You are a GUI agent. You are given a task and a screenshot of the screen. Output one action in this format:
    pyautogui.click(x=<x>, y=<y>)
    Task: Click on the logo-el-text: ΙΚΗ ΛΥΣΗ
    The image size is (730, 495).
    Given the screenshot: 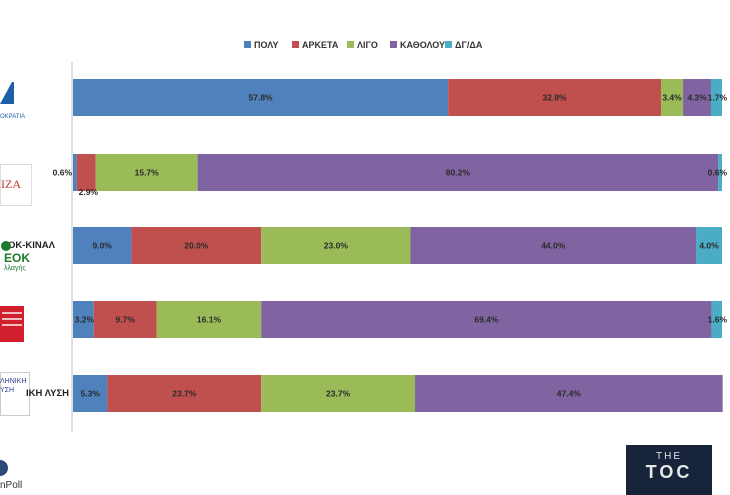 What is the action you would take?
    pyautogui.click(x=48, y=393)
    